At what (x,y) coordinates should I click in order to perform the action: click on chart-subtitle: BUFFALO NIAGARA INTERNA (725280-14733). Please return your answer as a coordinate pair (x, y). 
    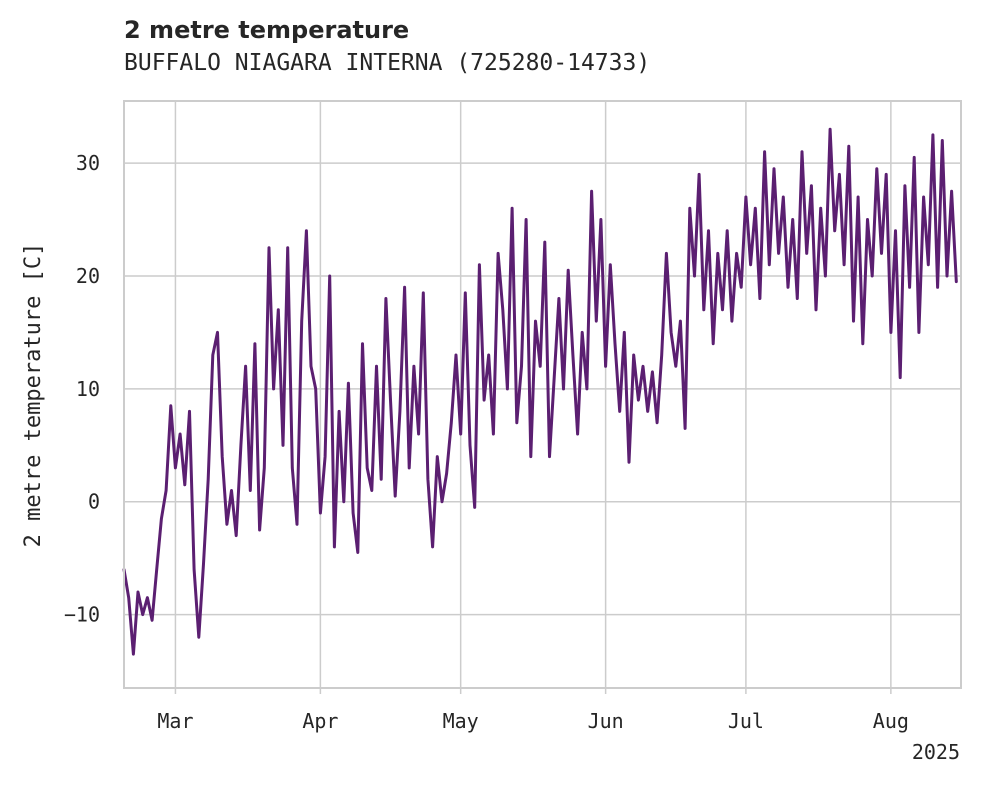
    Looking at the image, I should click on (387, 63).